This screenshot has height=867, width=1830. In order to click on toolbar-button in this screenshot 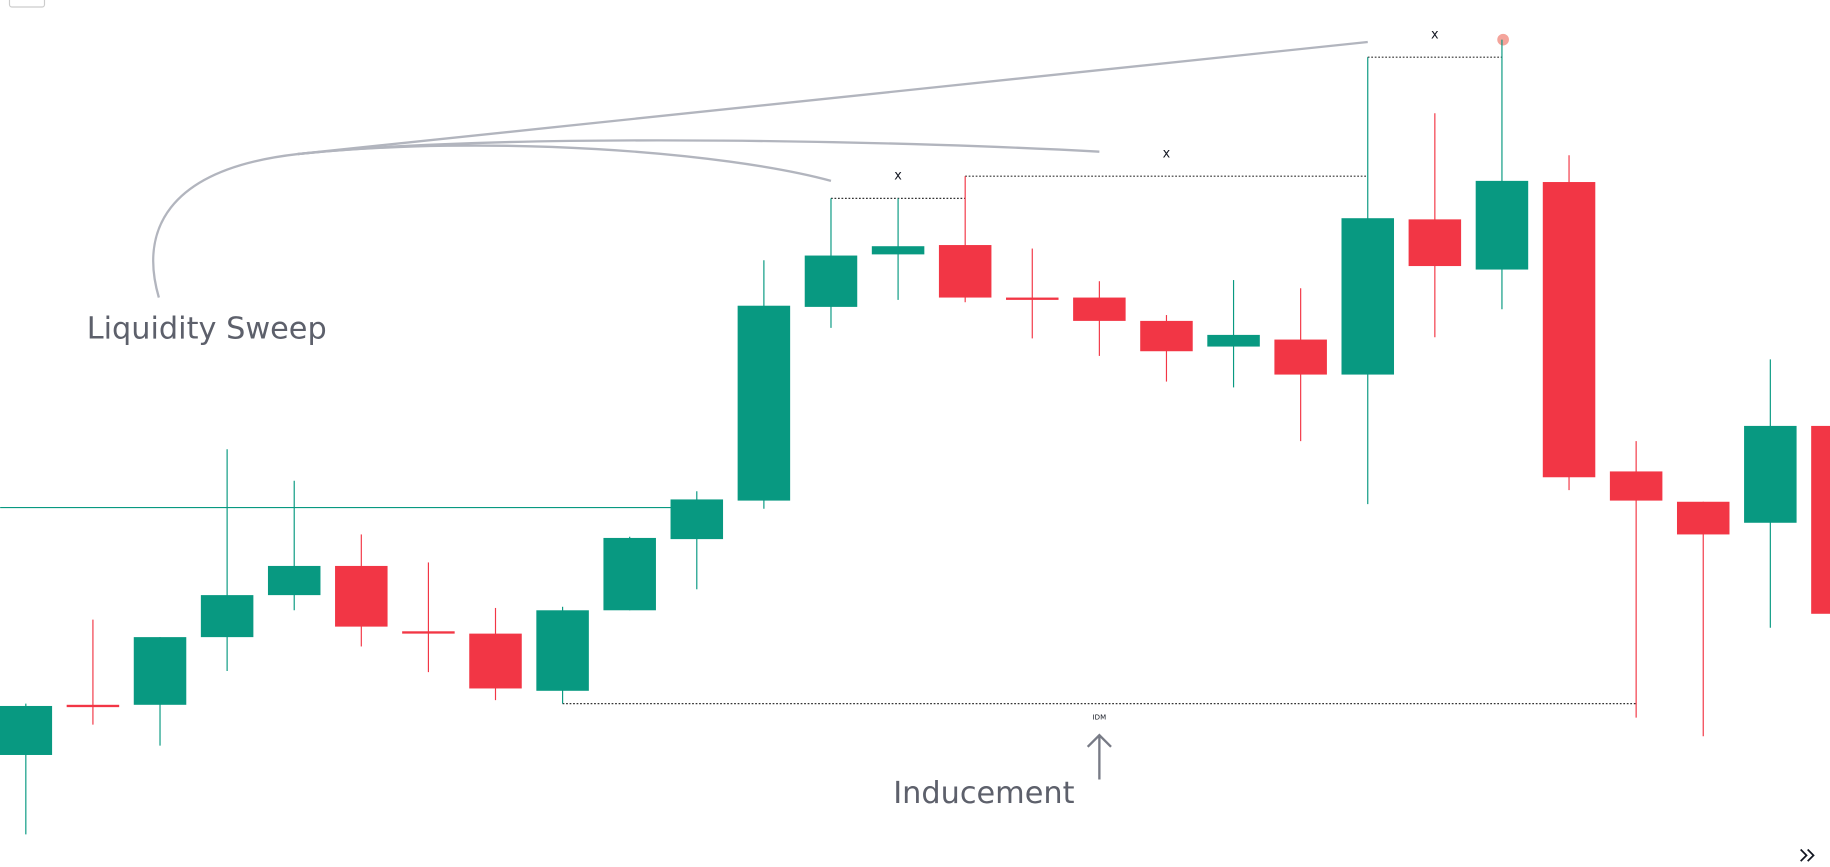, I will do `click(27, 4)`.